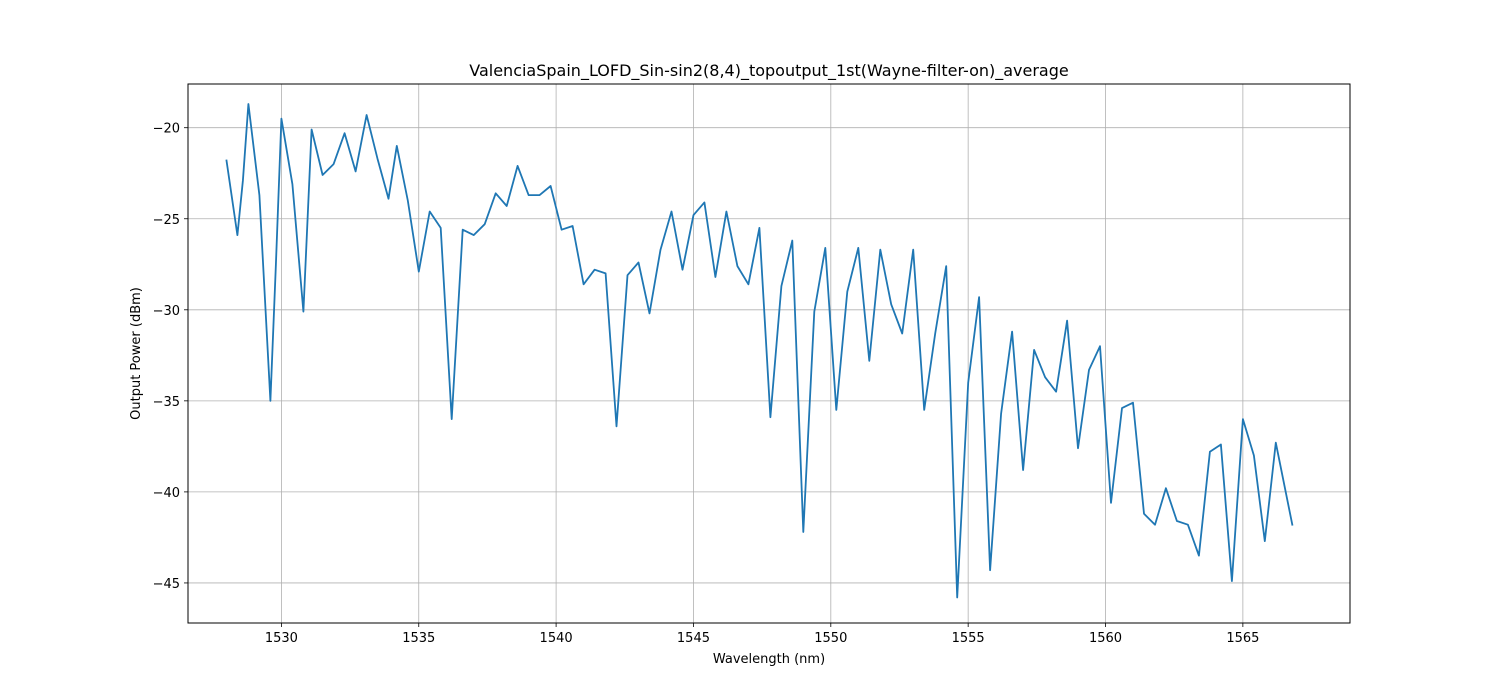 This screenshot has height=700, width=1500. Describe the element at coordinates (166, 493) in the screenshot. I see `y-tick-label: −40` at that location.